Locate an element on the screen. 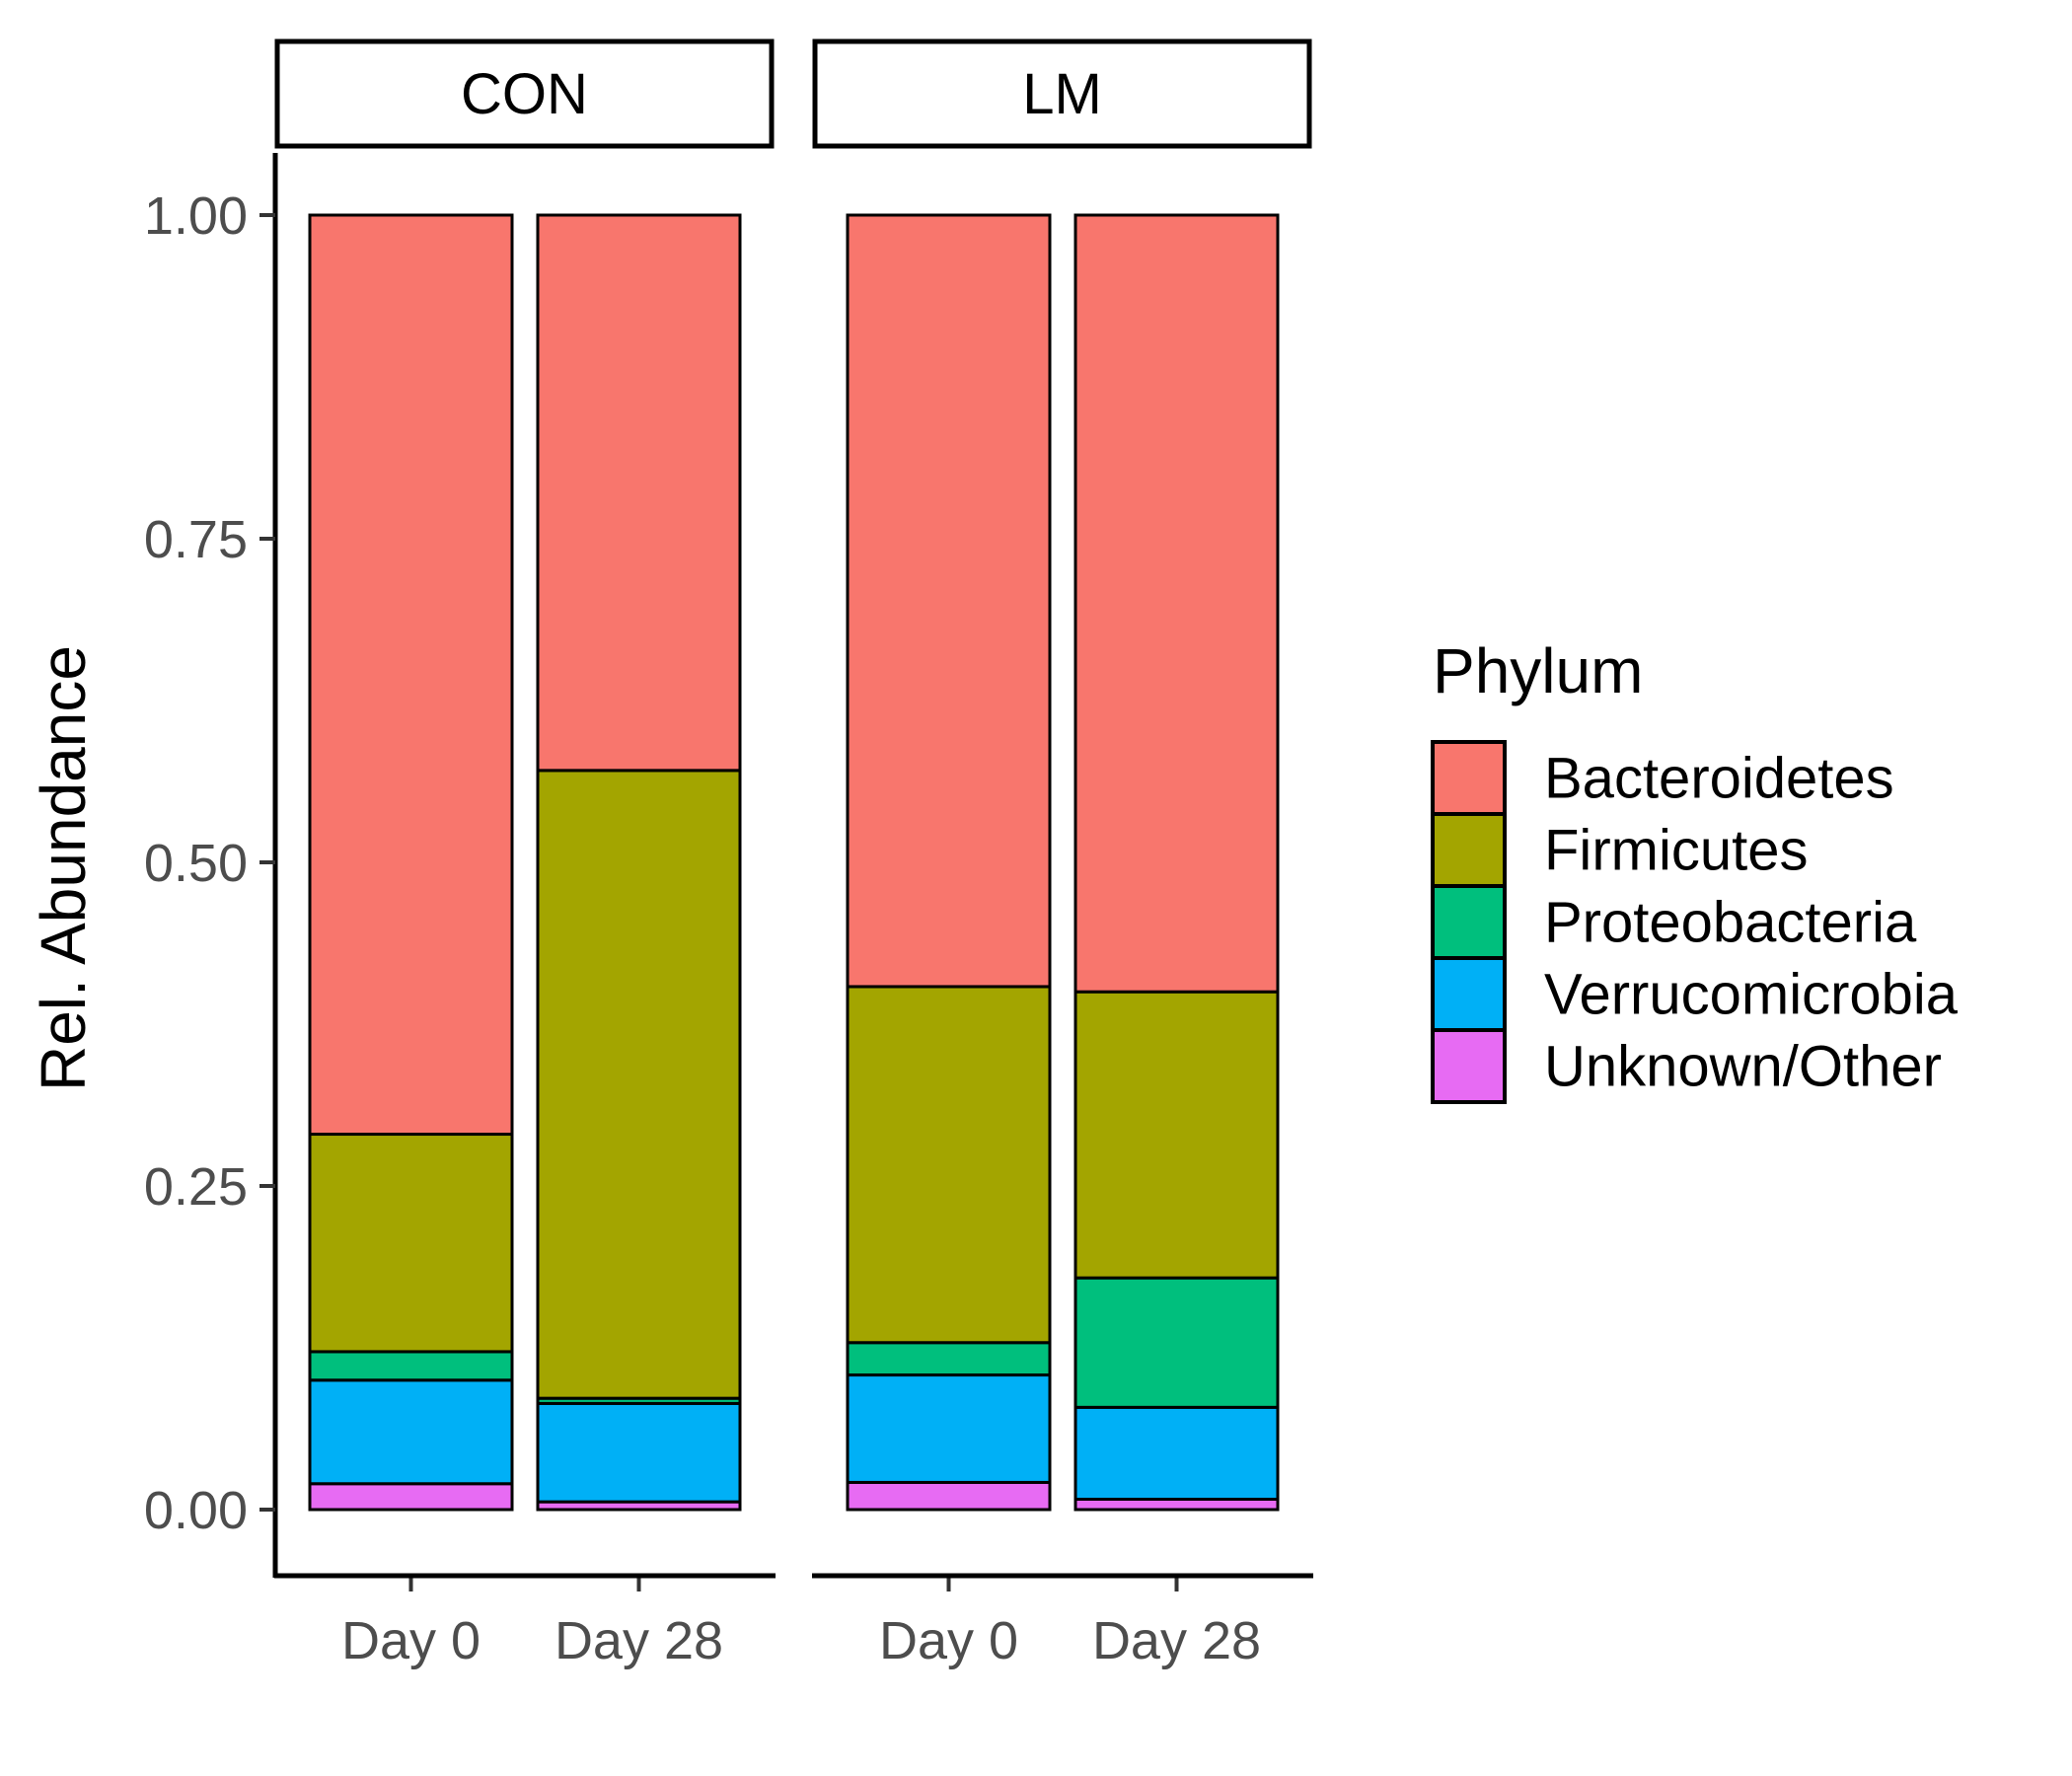 The width and height of the screenshot is (2072, 1776). bar-segment-lm-day-0-firmicutes is located at coordinates (949, 1165).